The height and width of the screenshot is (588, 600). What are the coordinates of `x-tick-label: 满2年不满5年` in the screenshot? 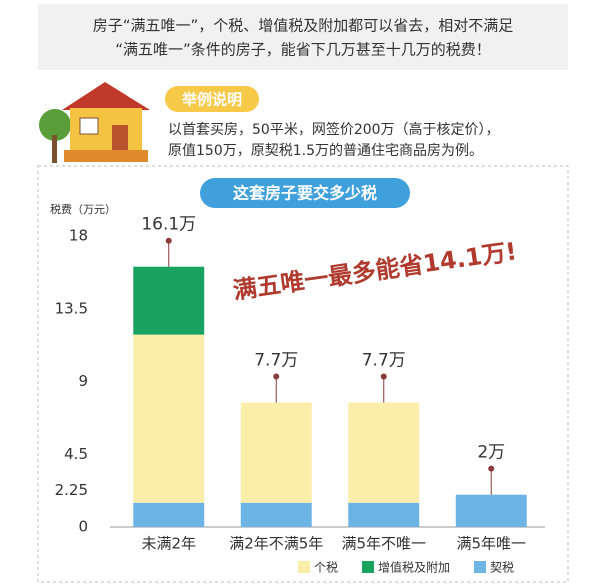 It's located at (276, 544).